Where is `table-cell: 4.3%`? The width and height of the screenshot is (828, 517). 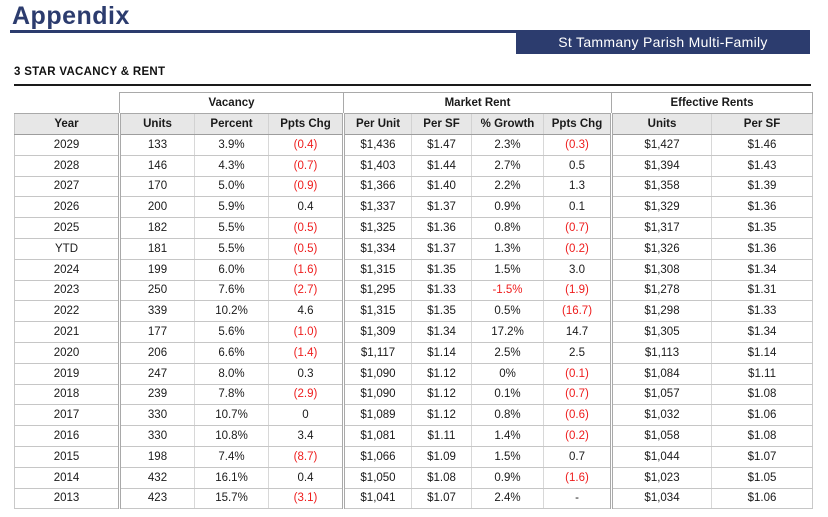 table-cell: 4.3% is located at coordinates (231, 166).